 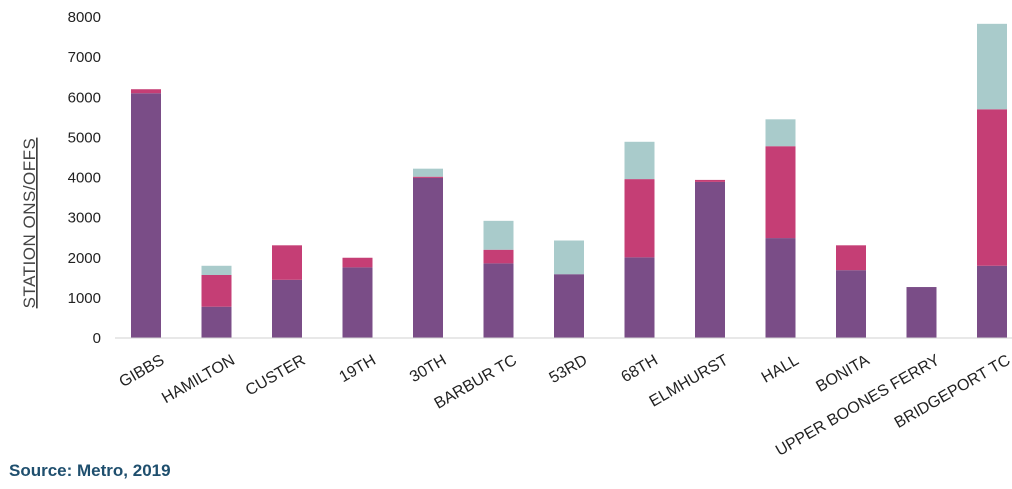 What do you see at coordinates (568, 369) in the screenshot?
I see `x-tick-label: 53RD` at bounding box center [568, 369].